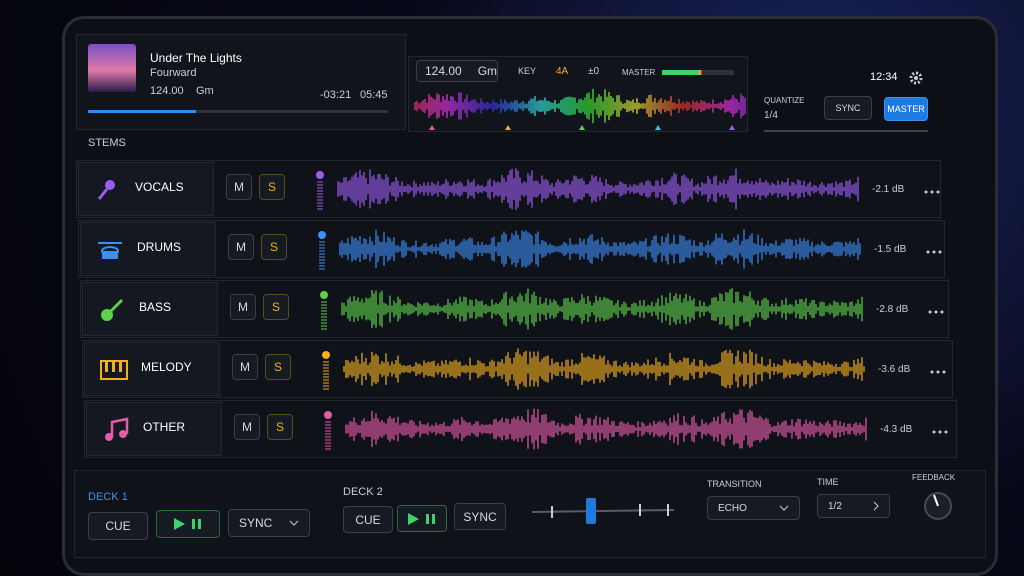 The height and width of the screenshot is (576, 1024). Describe the element at coordinates (118, 526) in the screenshot. I see `deck1-cue: CUE` at that location.